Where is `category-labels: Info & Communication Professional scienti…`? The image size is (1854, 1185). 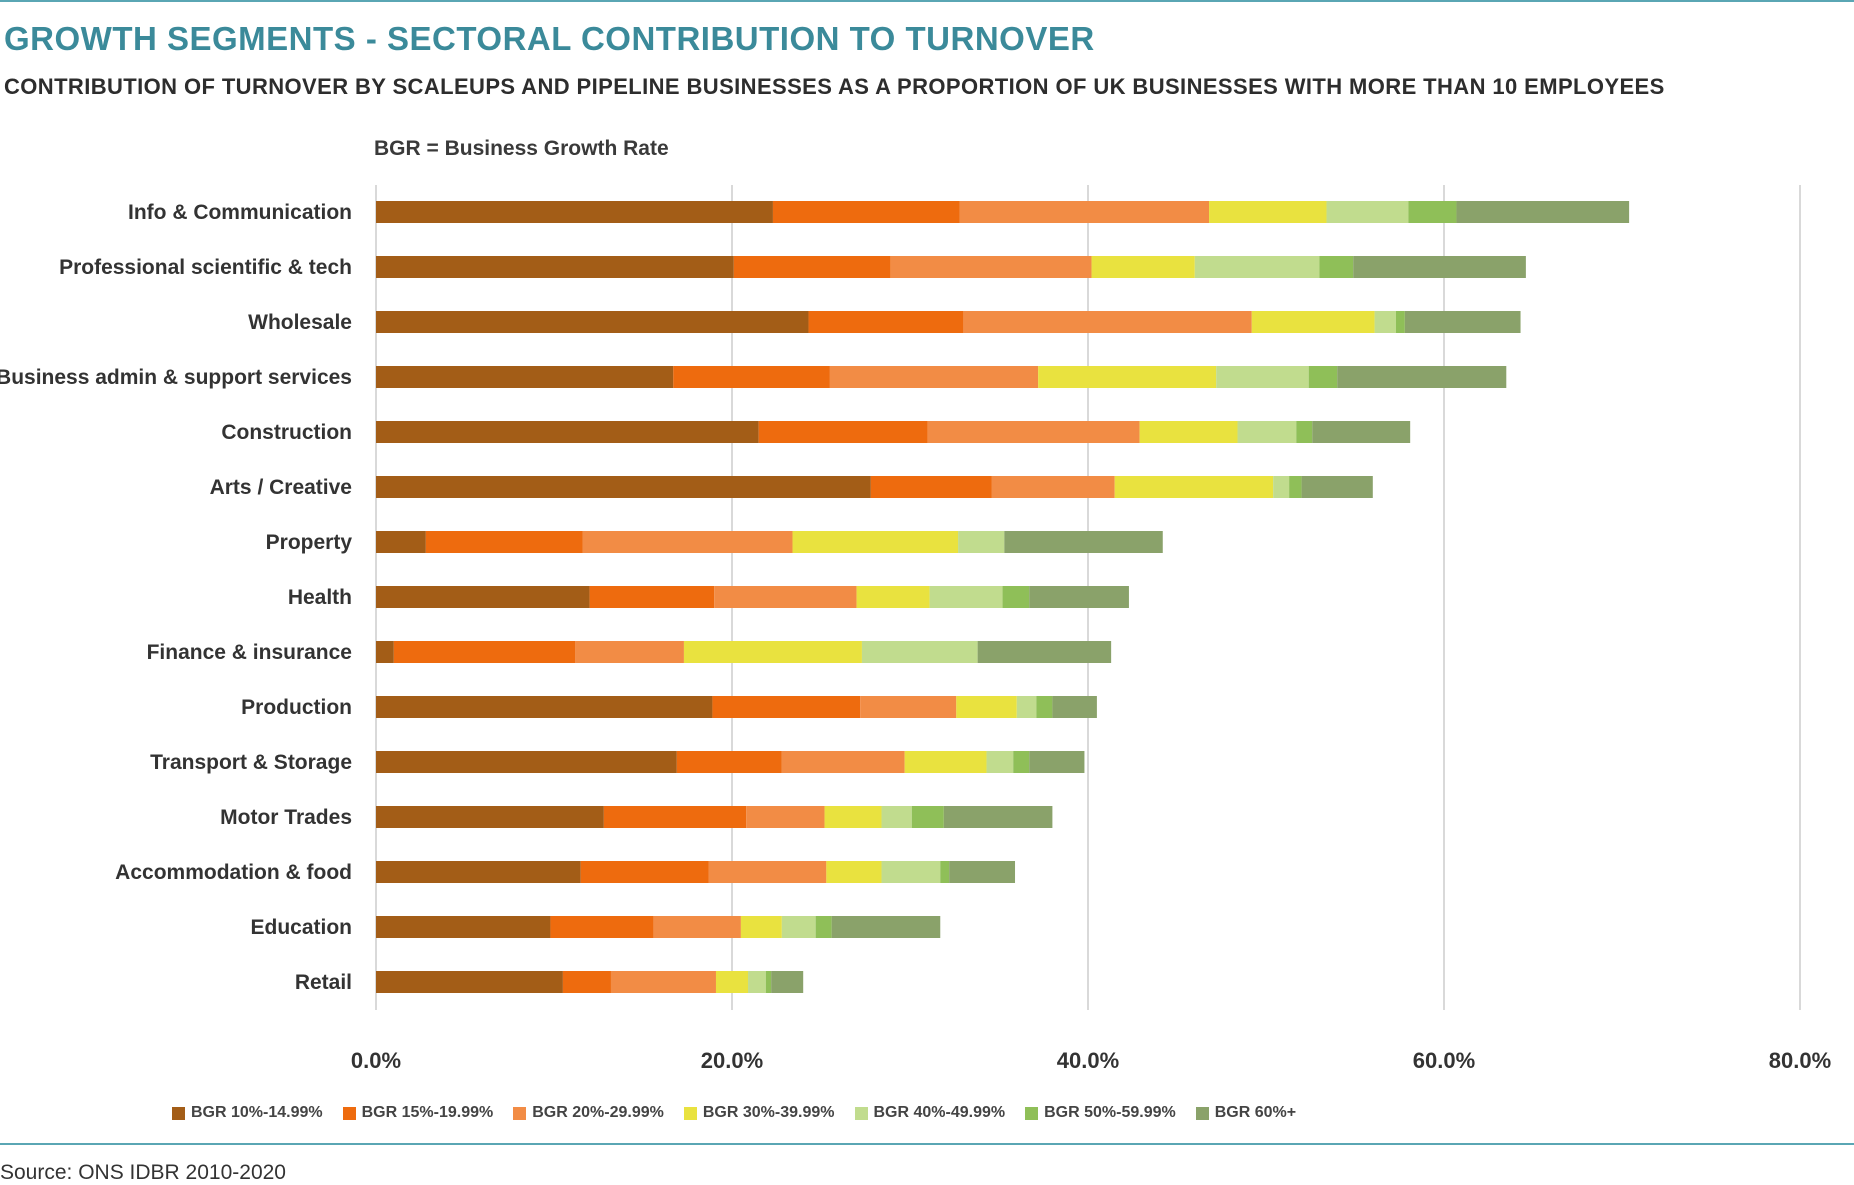 category-labels: Info & Communication Professional scienti… is located at coordinates (176, 597).